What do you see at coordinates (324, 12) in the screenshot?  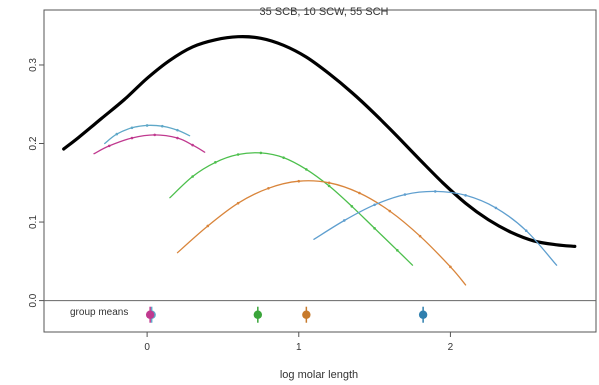 I see `chart-title: 35 SCB, 10 SCW, 55 SCH` at bounding box center [324, 12].